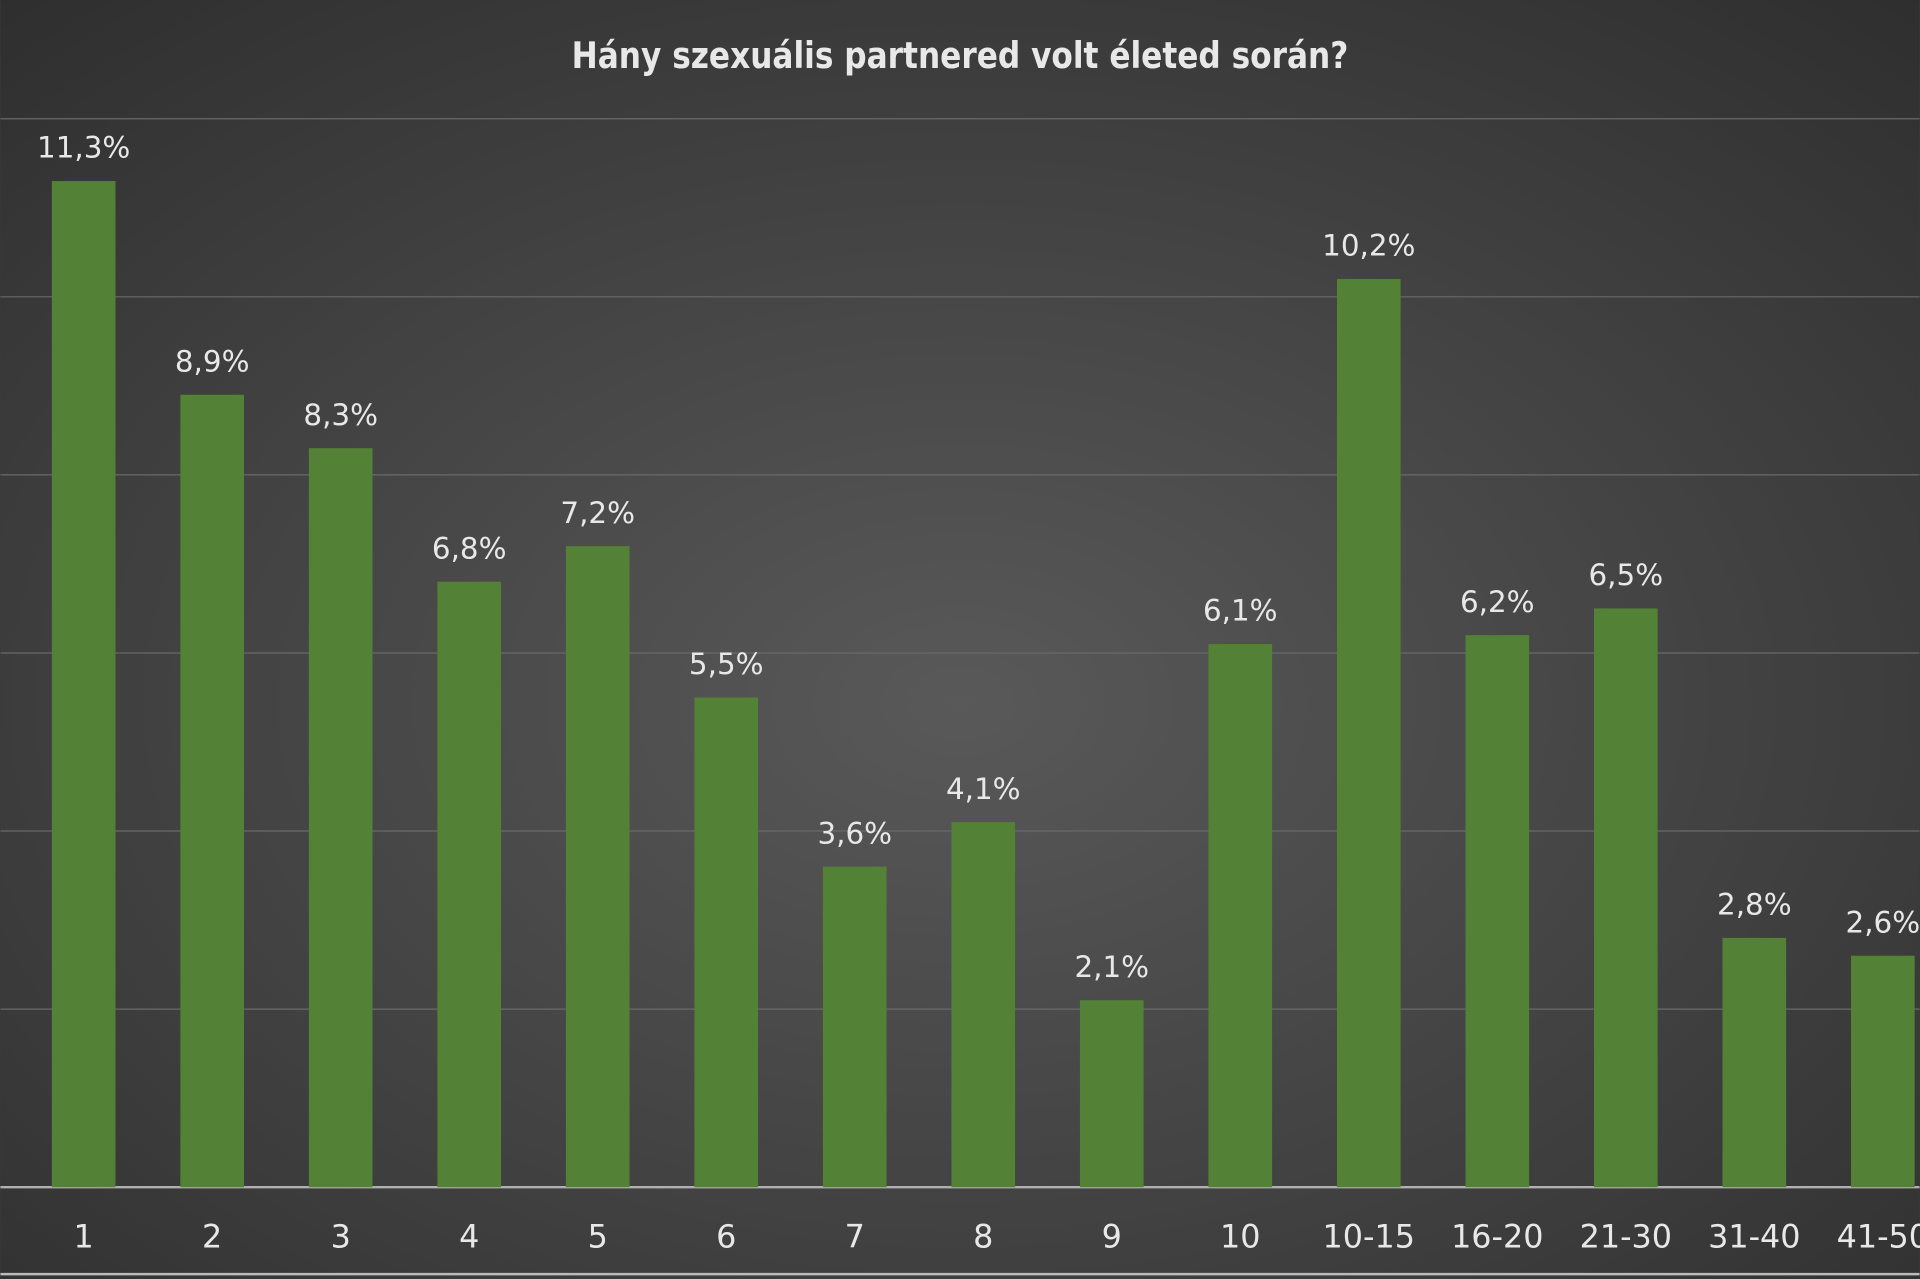 The height and width of the screenshot is (1279, 1920). I want to click on x-tick-label: 1, so click(84, 1237).